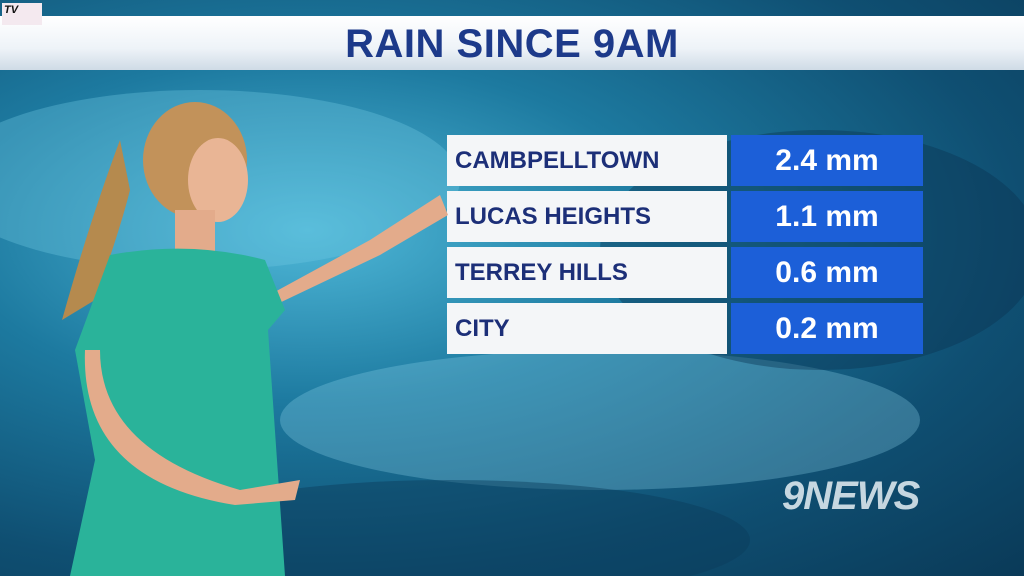  What do you see at coordinates (587, 160) in the screenshot?
I see `location-cell: CAMBPELLTOWN` at bounding box center [587, 160].